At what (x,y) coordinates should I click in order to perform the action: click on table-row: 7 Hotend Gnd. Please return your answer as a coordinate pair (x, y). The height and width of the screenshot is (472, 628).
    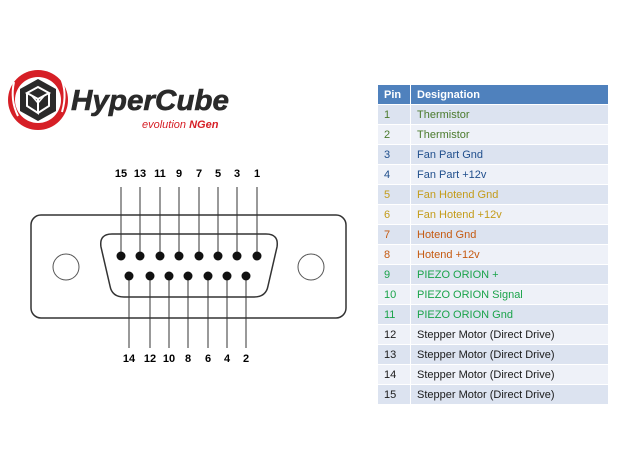
    Looking at the image, I should click on (493, 234).